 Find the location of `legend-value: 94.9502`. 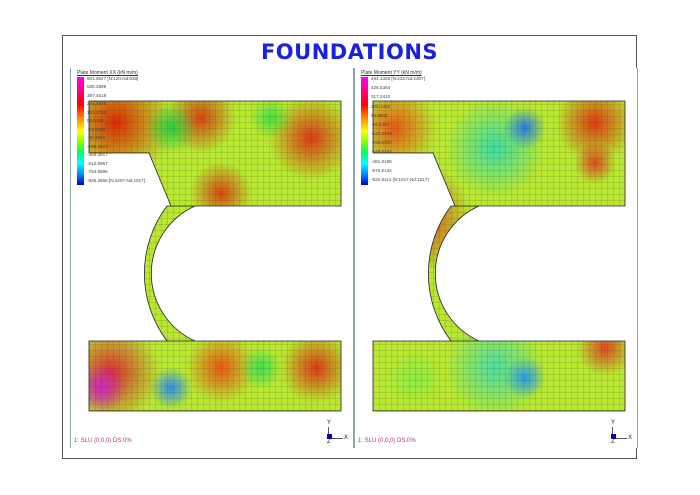

legend-value: 94.9502 is located at coordinates (379, 115).